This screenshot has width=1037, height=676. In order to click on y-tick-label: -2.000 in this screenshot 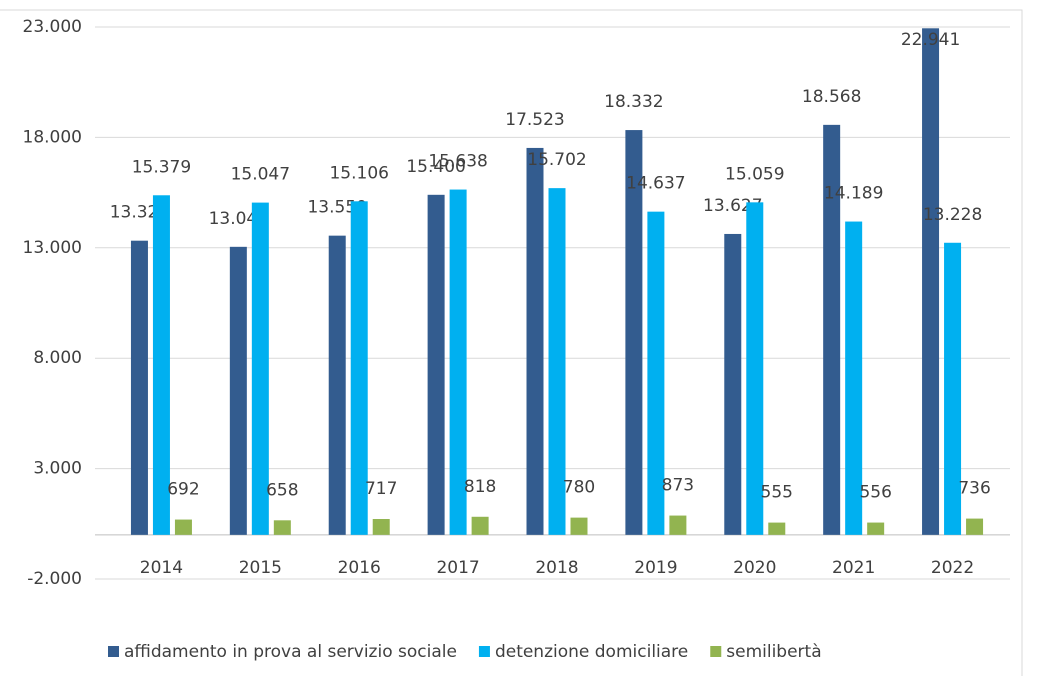, I will do `click(54, 579)`.